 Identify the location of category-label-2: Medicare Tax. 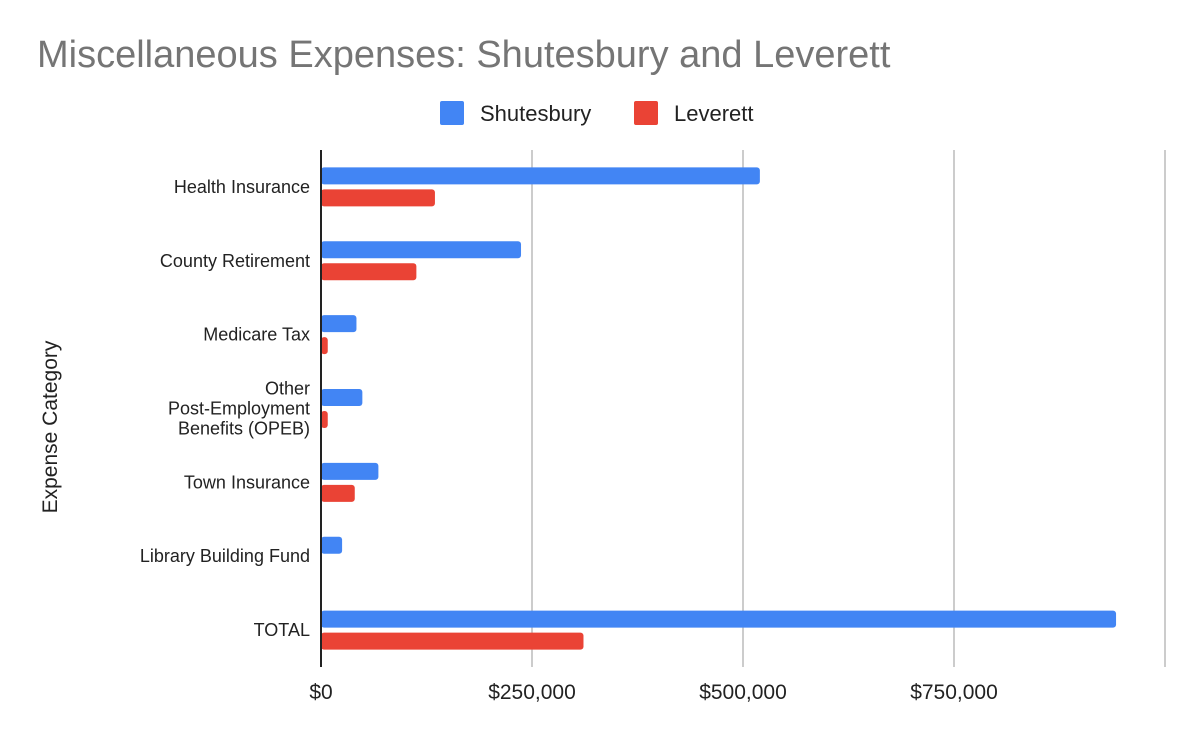
(256, 335).